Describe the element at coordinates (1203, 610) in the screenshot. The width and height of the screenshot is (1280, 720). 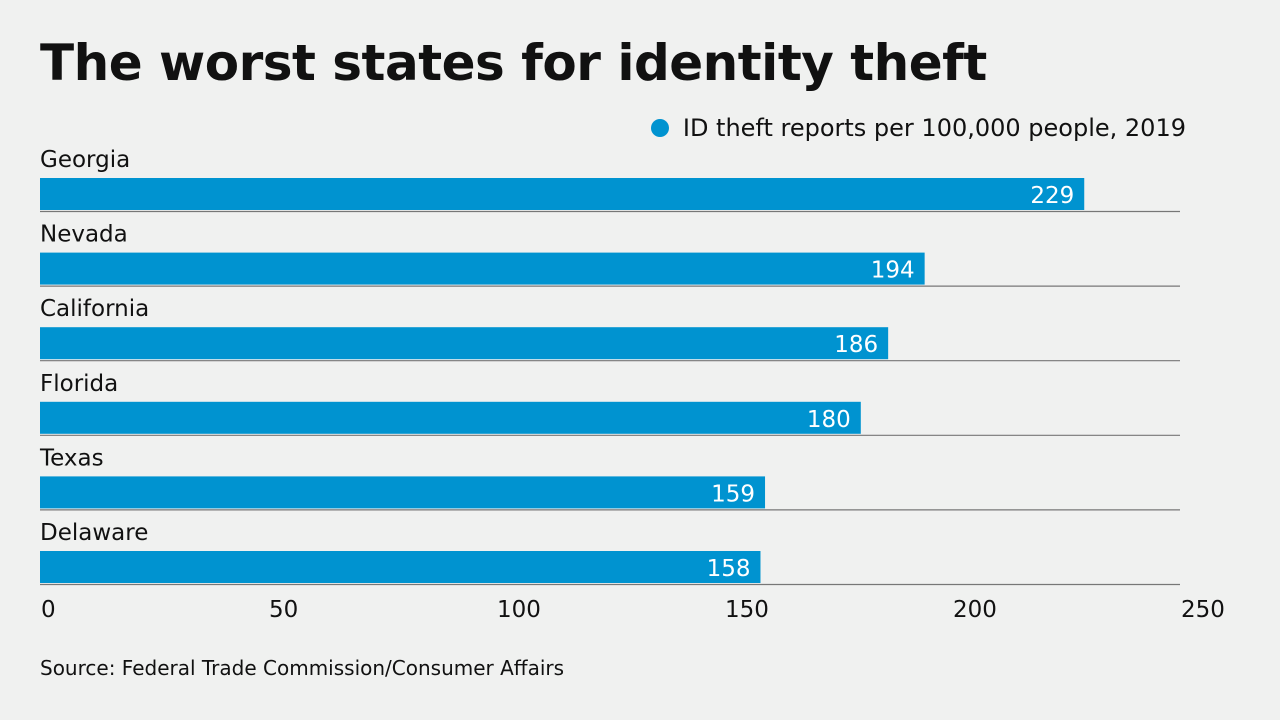
I see `x-tick-label: 250` at that location.